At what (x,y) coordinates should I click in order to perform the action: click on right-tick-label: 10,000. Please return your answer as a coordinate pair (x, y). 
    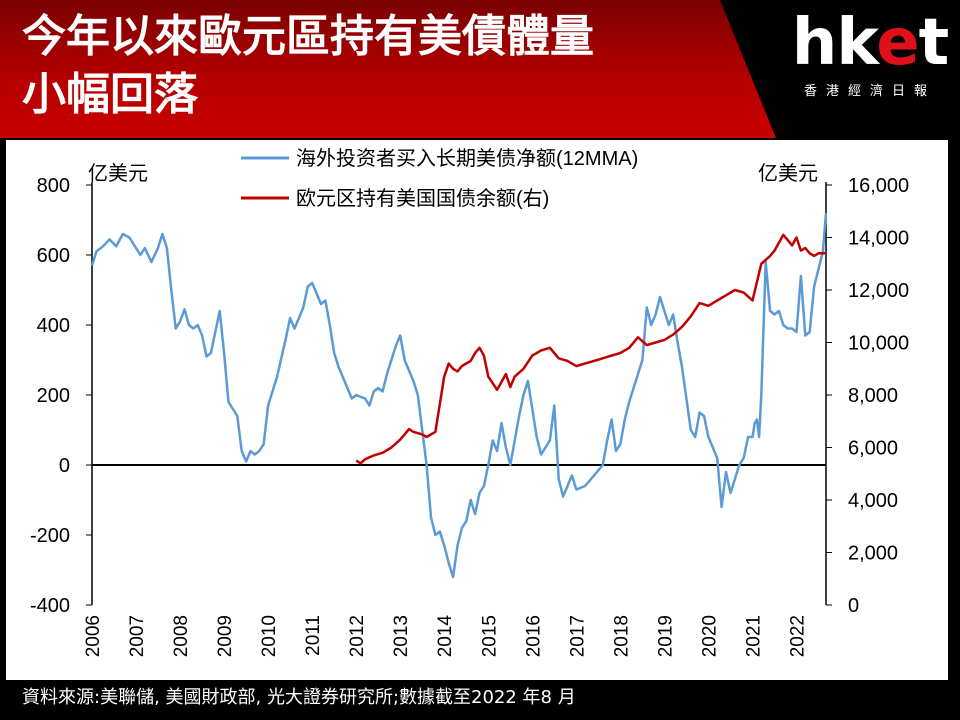
    Looking at the image, I should click on (878, 344).